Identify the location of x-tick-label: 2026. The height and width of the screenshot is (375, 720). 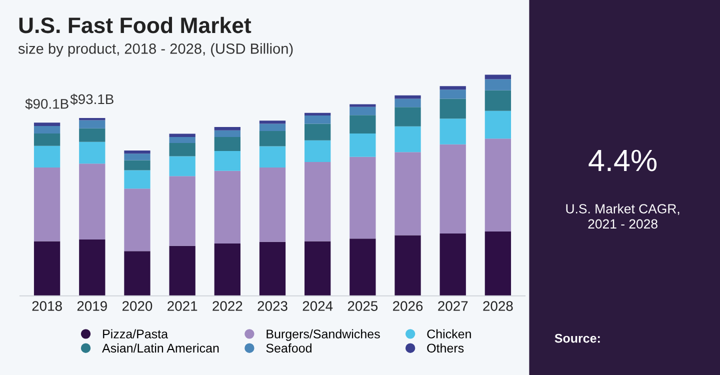
(408, 306).